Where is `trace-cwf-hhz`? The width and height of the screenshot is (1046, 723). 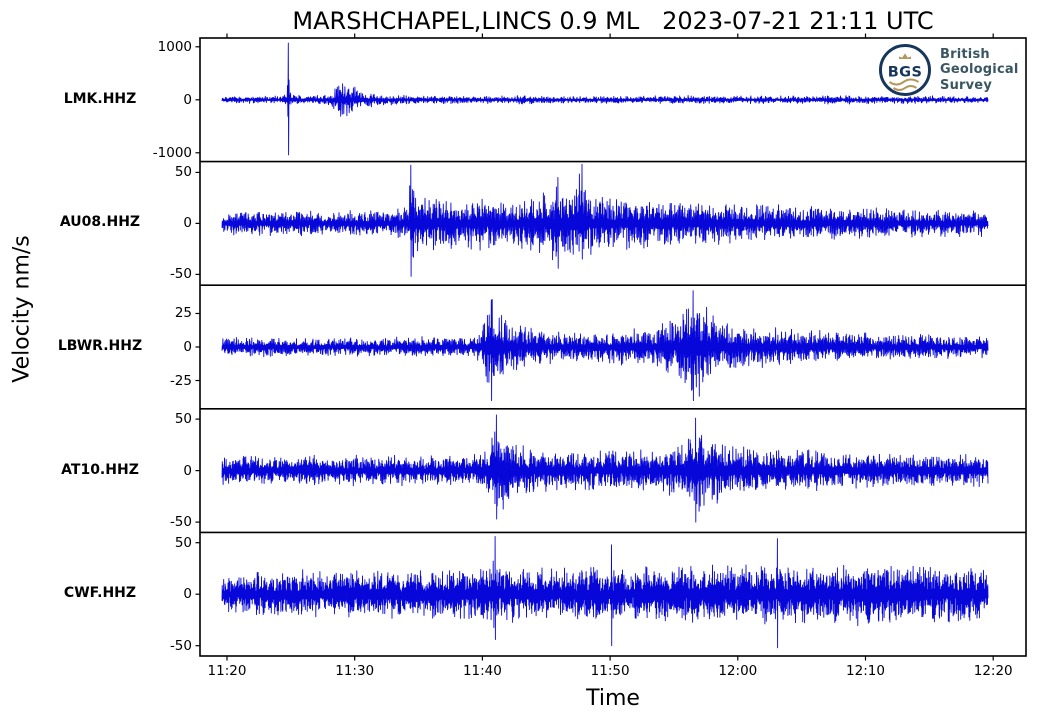
trace-cwf-hhz is located at coordinates (605, 592).